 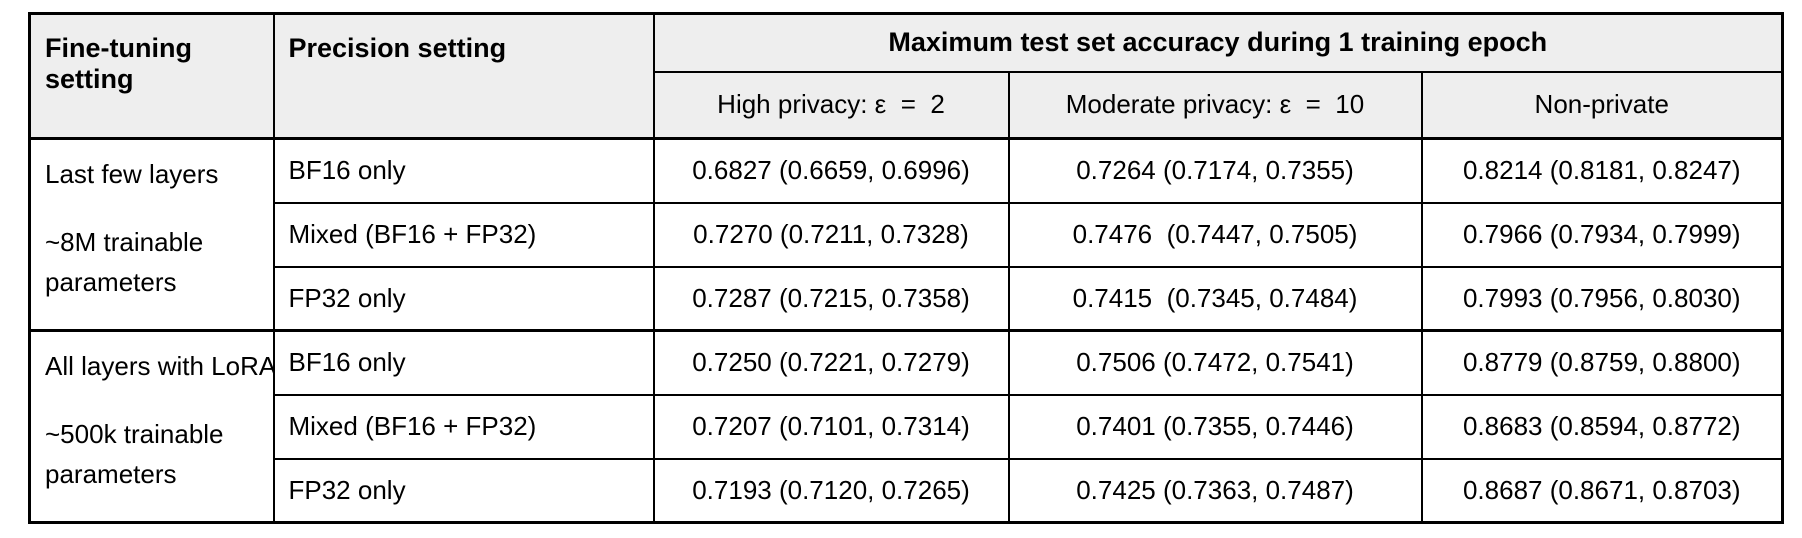 I want to click on value-cell-non-private: 0.8687 (0.8671, 0.8703), so click(x=1602, y=490).